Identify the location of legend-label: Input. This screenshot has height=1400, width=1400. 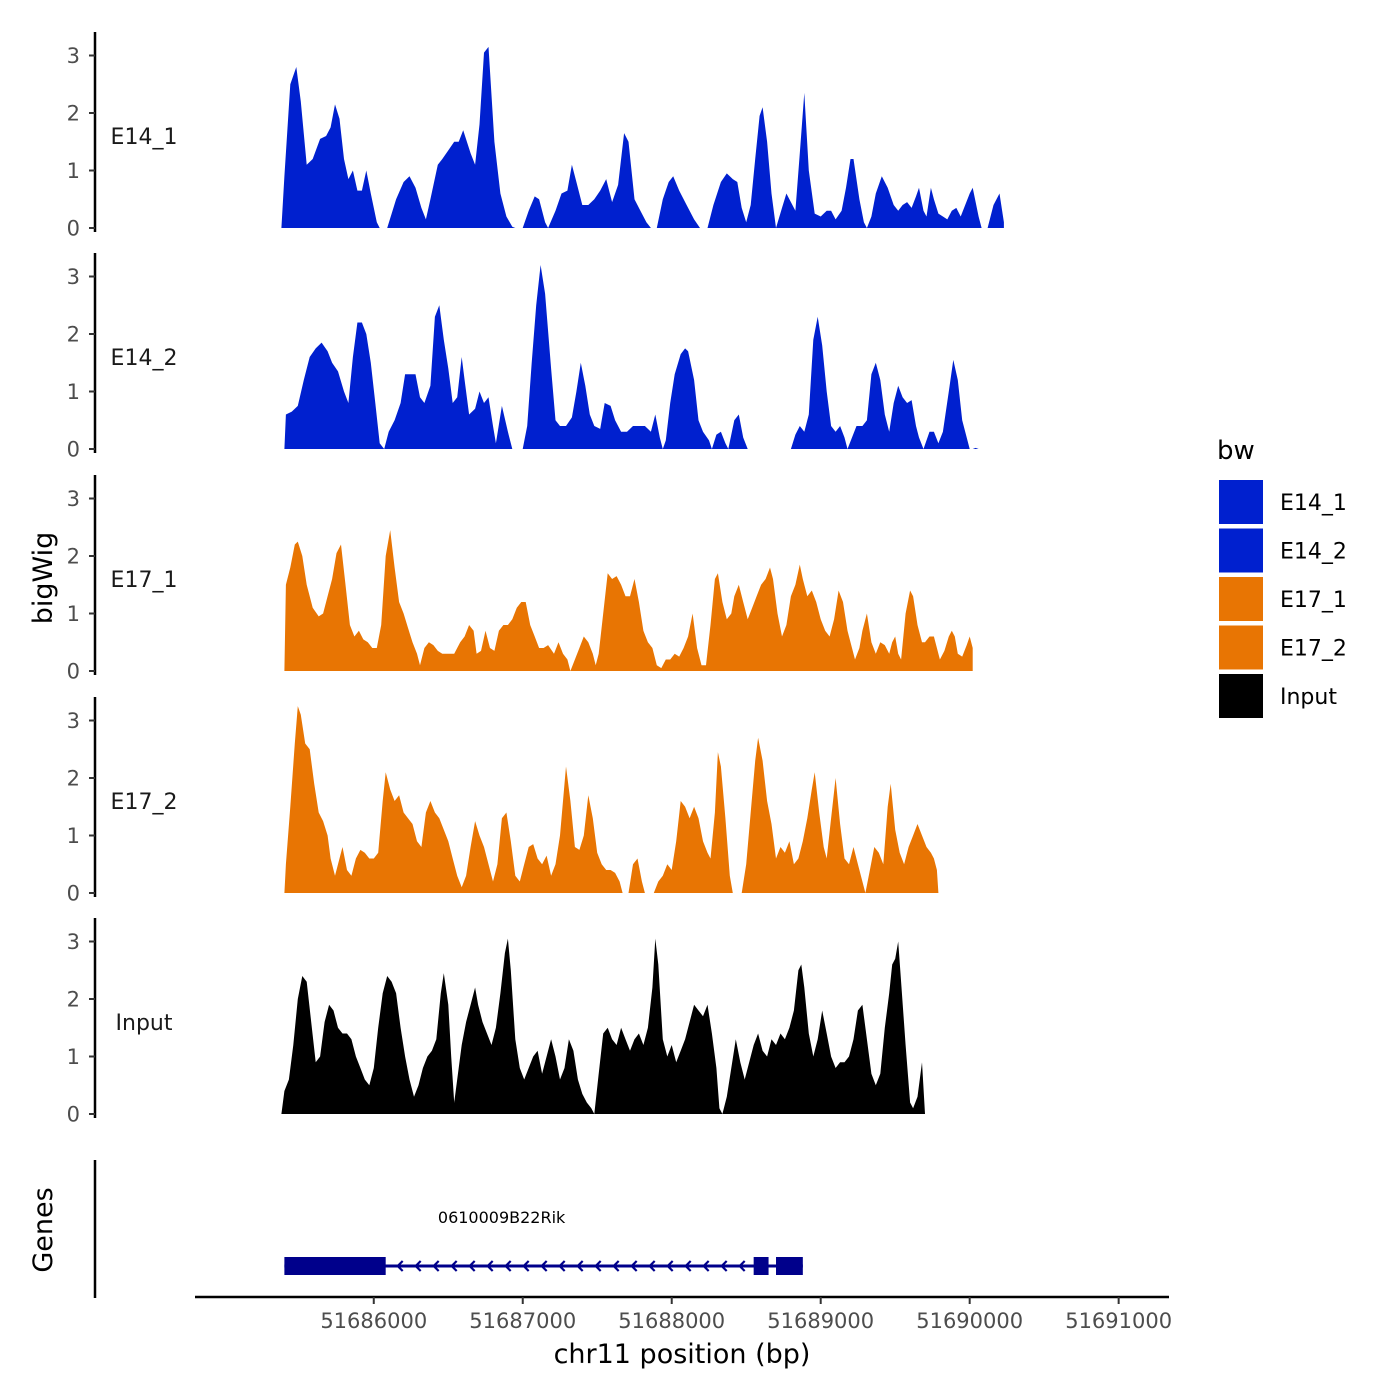
(1308, 697).